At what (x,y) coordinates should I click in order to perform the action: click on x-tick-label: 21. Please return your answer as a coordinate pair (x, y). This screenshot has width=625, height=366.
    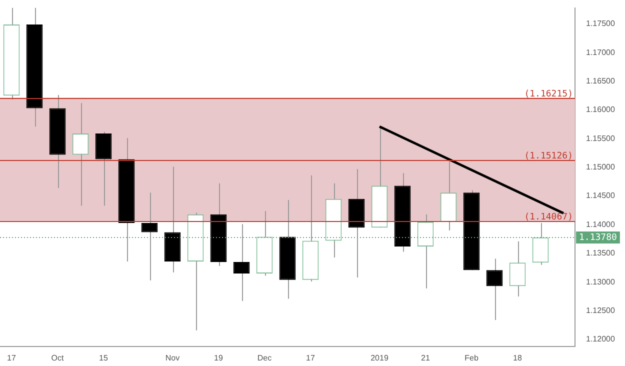
    Looking at the image, I should click on (425, 357).